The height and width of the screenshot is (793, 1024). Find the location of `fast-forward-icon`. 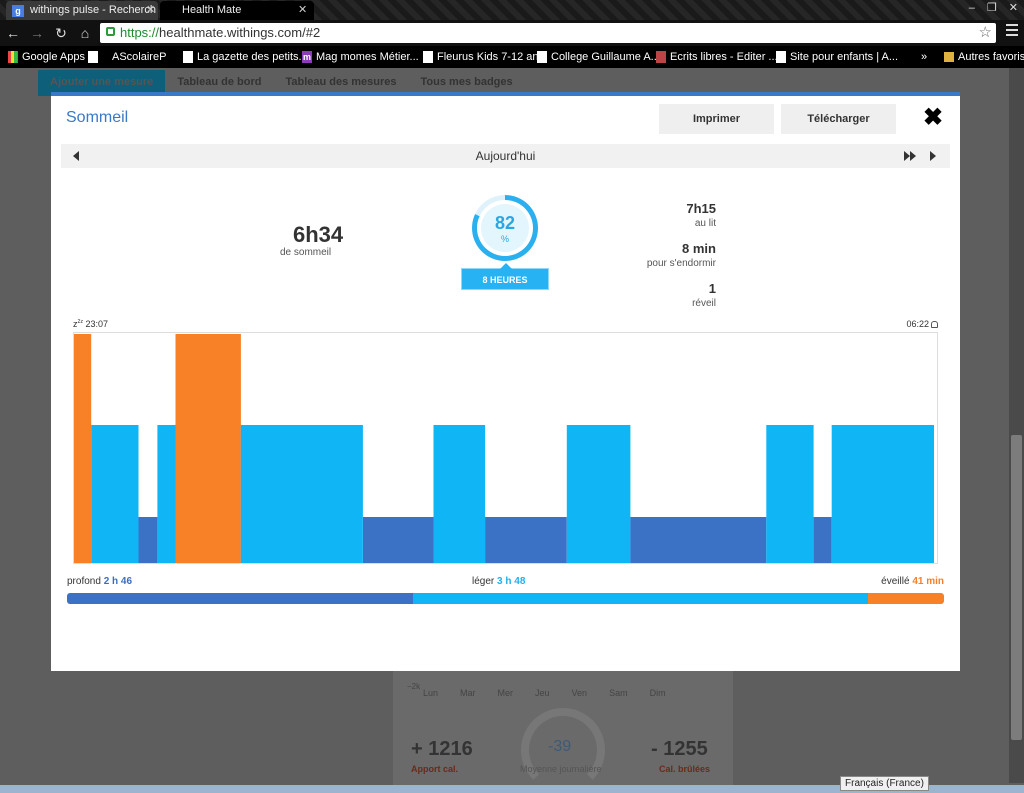

fast-forward-icon is located at coordinates (911, 156).